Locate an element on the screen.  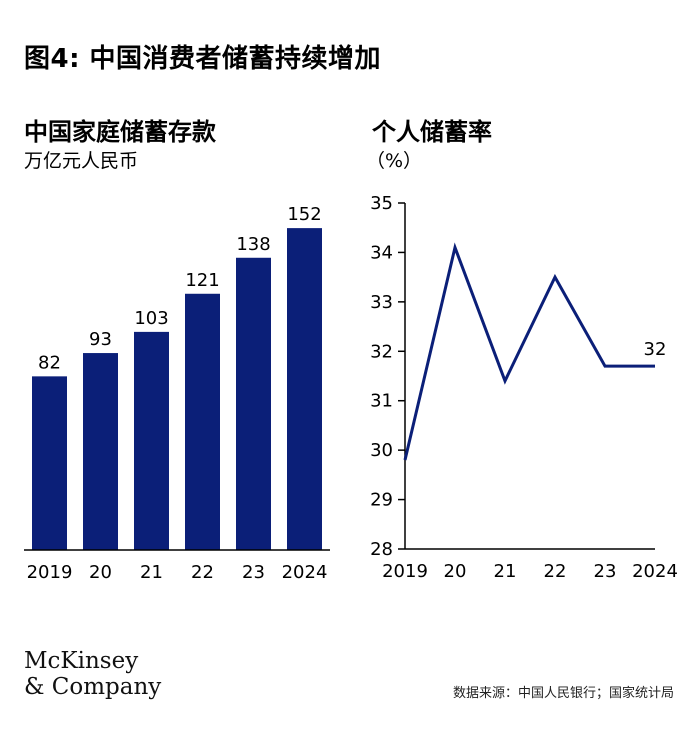
bar-label-5: 152 is located at coordinates (304, 214).